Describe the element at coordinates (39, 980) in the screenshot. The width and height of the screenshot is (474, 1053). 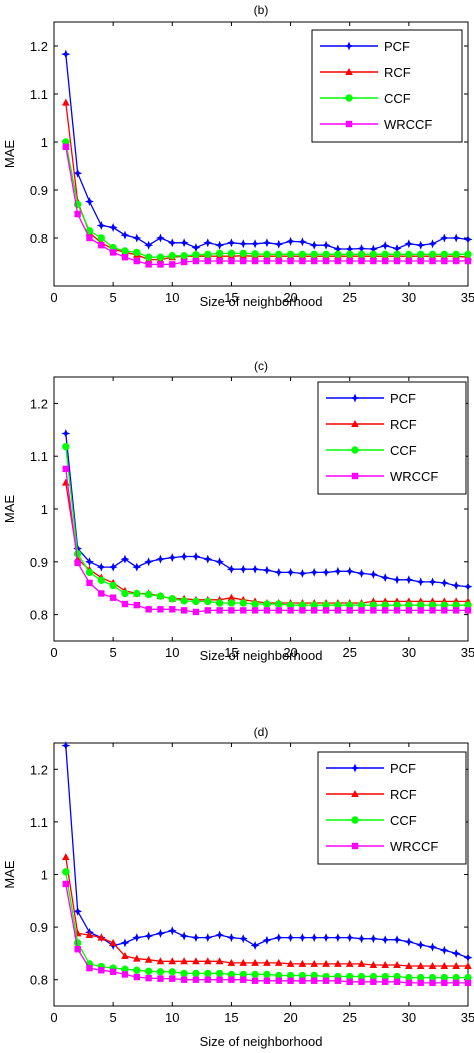
I see `y-tick-label: 0.8` at that location.